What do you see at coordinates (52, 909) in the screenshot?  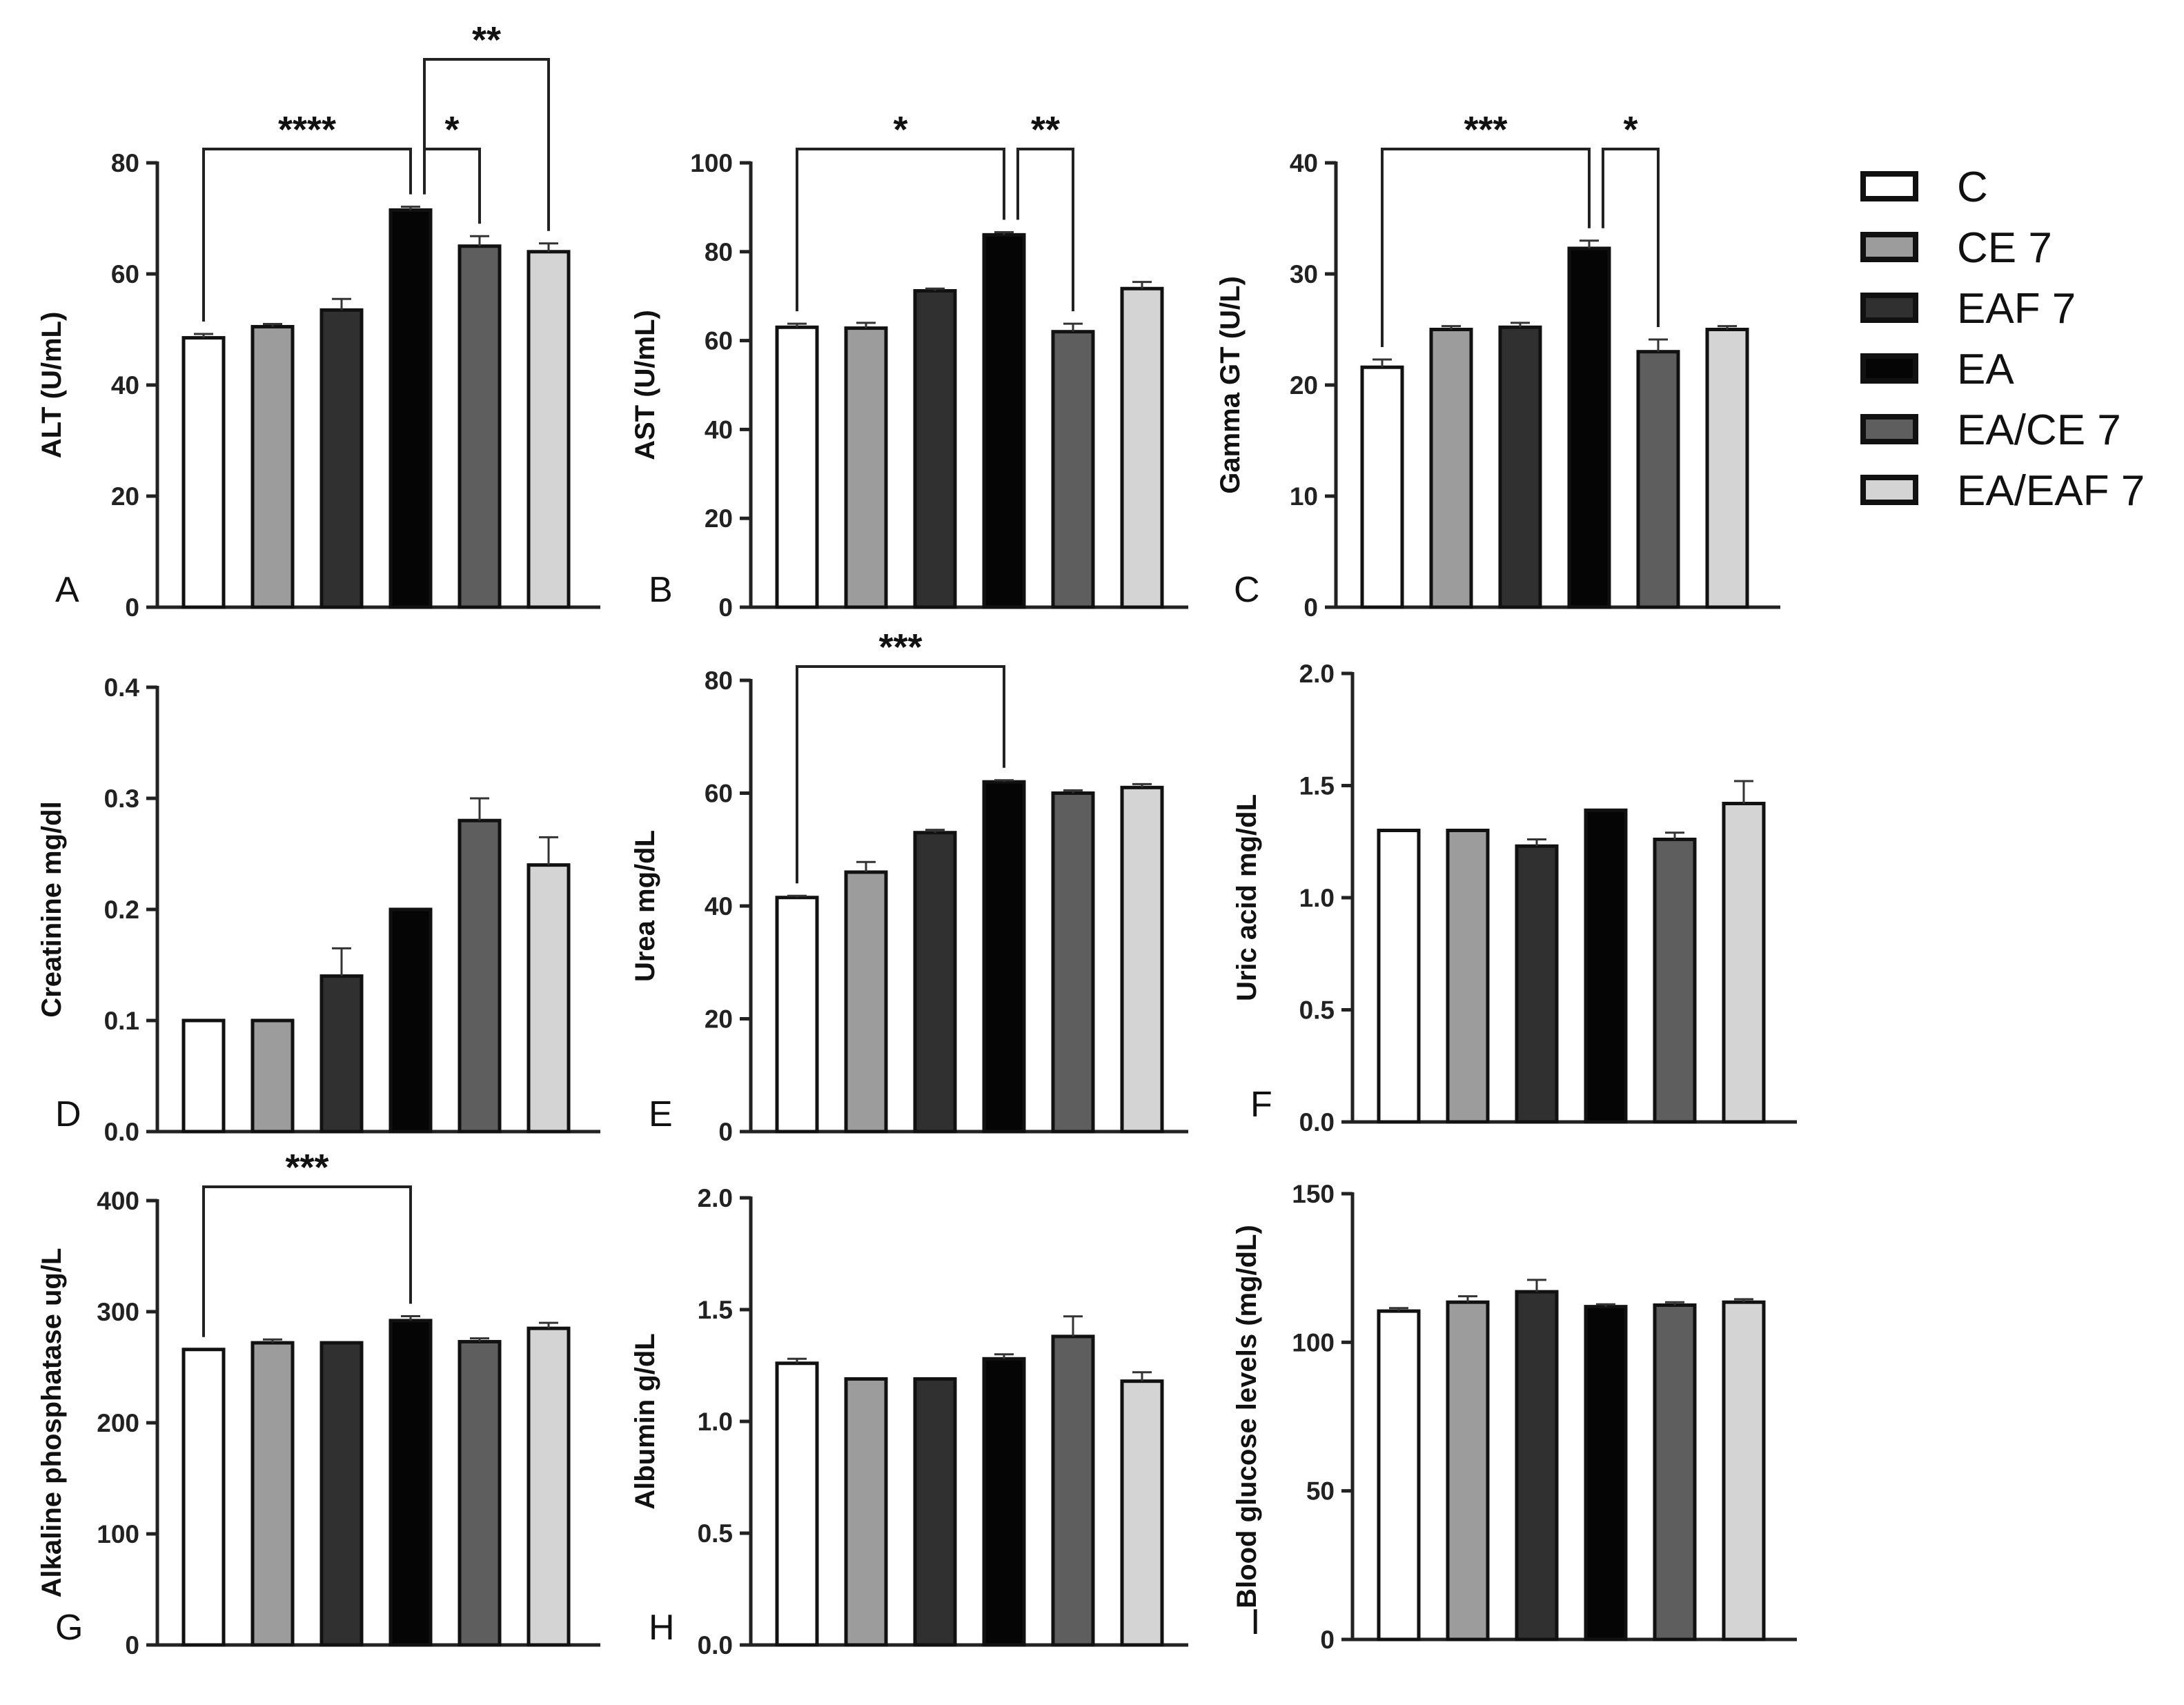 I see `y-axis-title: Creatinine mg/dl` at bounding box center [52, 909].